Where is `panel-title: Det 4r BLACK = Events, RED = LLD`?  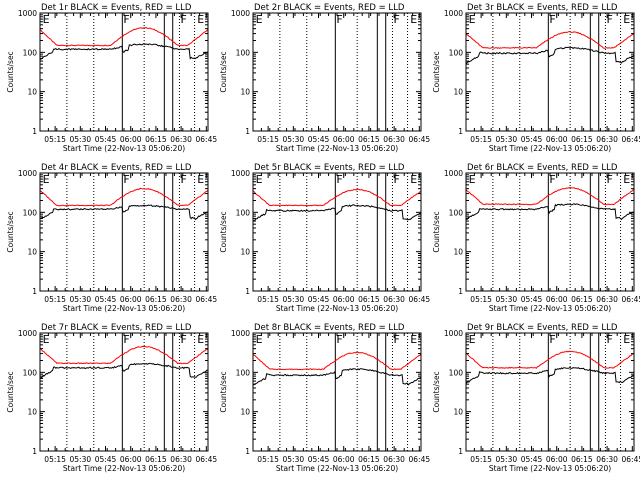
panel-title: Det 4r BLACK = Events, RED = LLD is located at coordinates (116, 168).